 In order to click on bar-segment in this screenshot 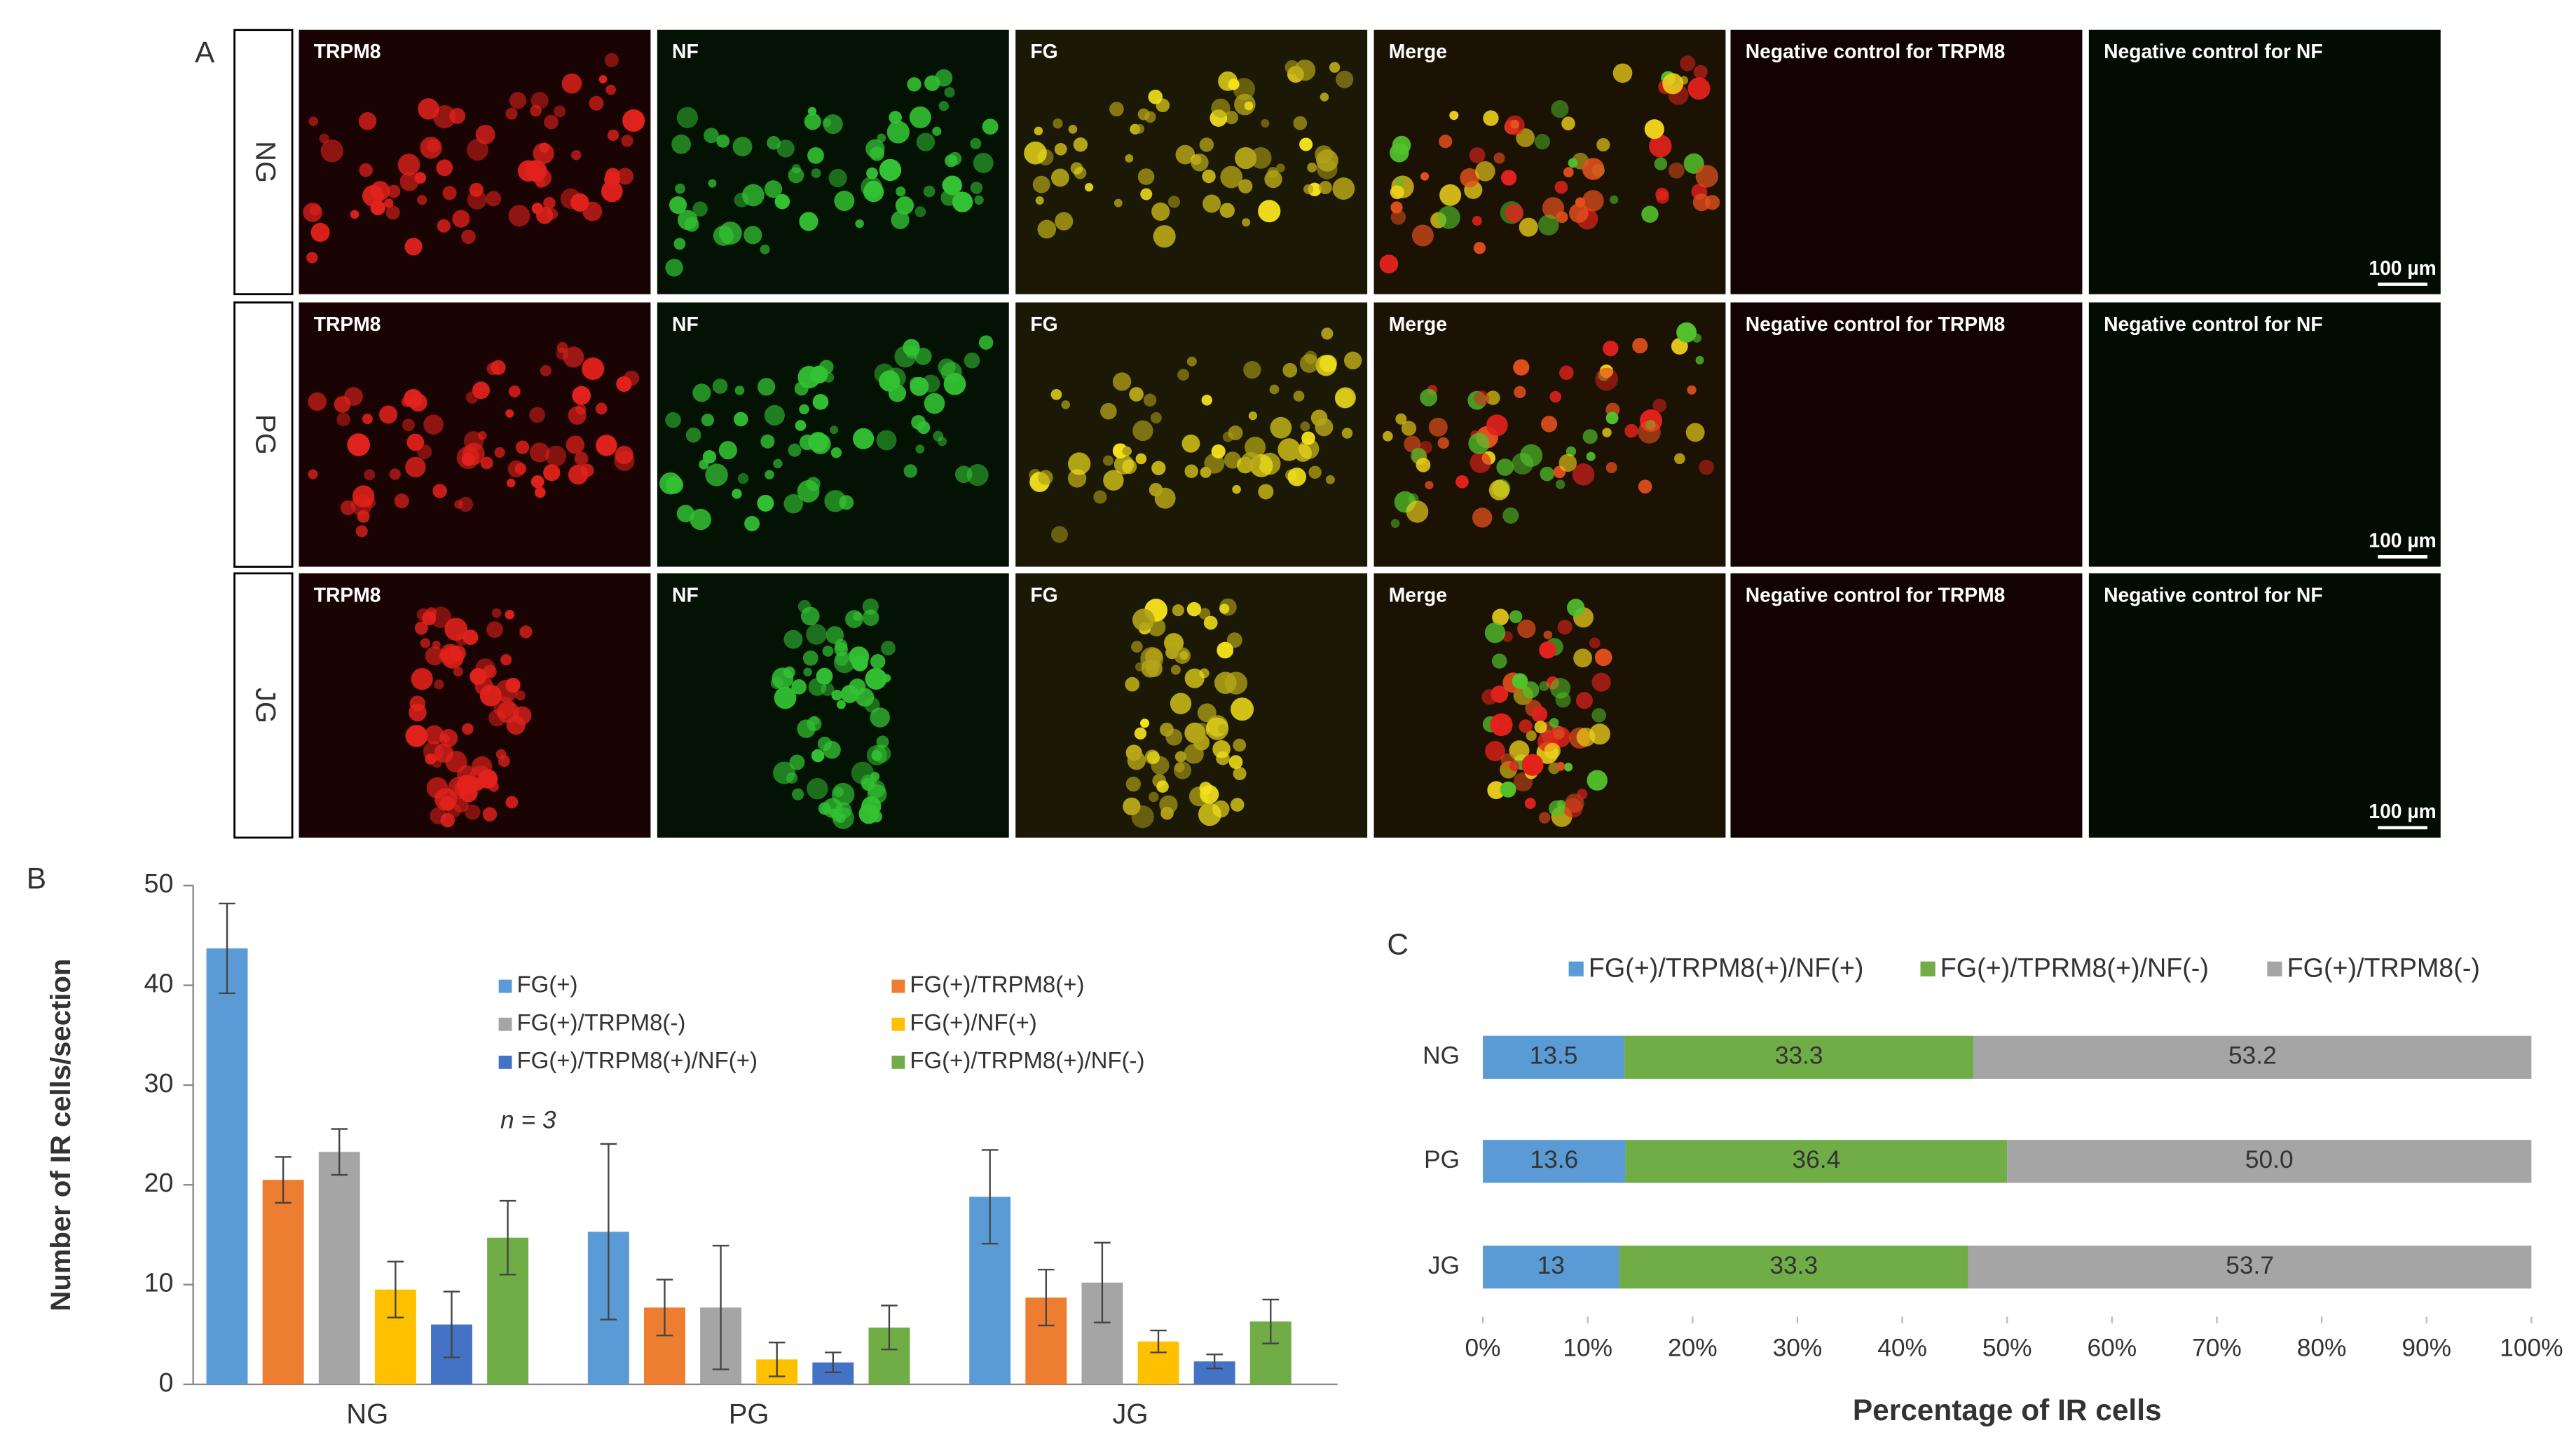, I will do `click(1794, 1267)`.